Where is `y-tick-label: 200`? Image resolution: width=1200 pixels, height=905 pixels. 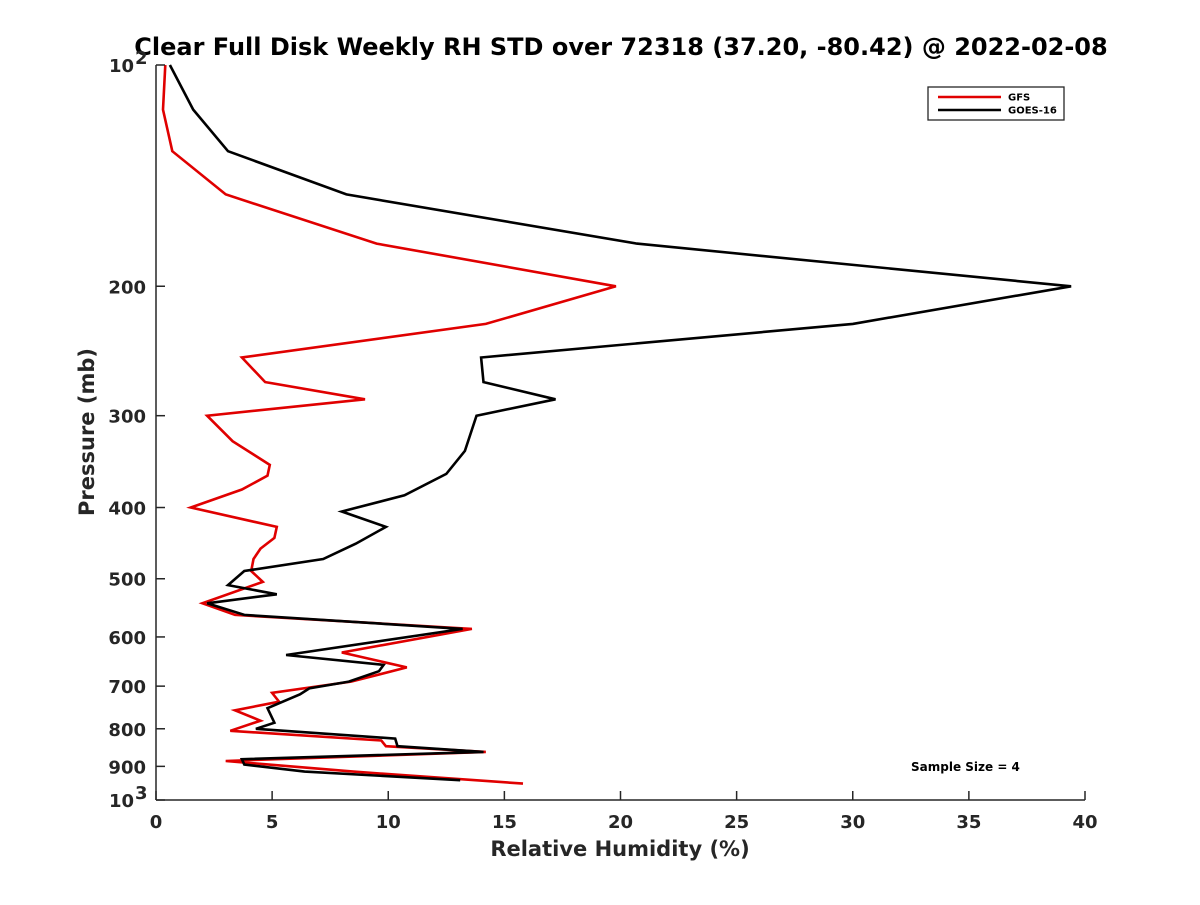
y-tick-label: 200 is located at coordinates (127, 287).